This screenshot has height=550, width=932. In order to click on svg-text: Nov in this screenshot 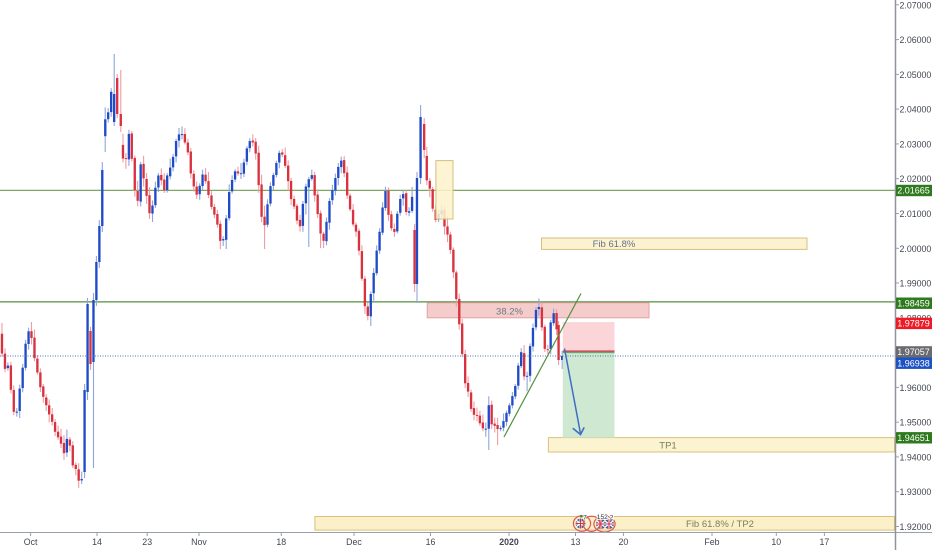, I will do `click(199, 542)`.